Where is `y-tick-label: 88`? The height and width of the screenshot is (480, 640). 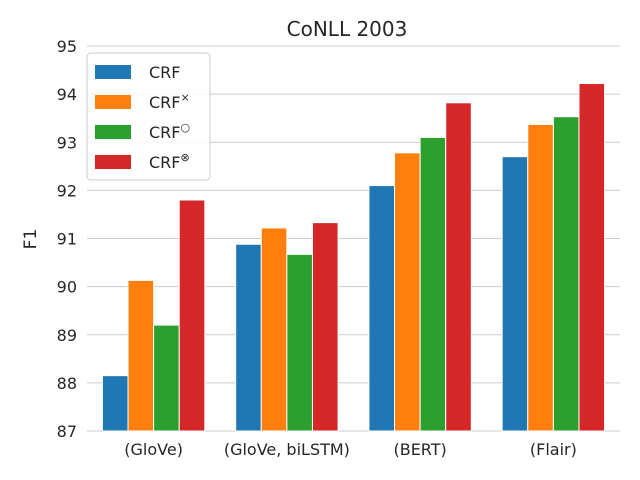 y-tick-label: 88 is located at coordinates (67, 383).